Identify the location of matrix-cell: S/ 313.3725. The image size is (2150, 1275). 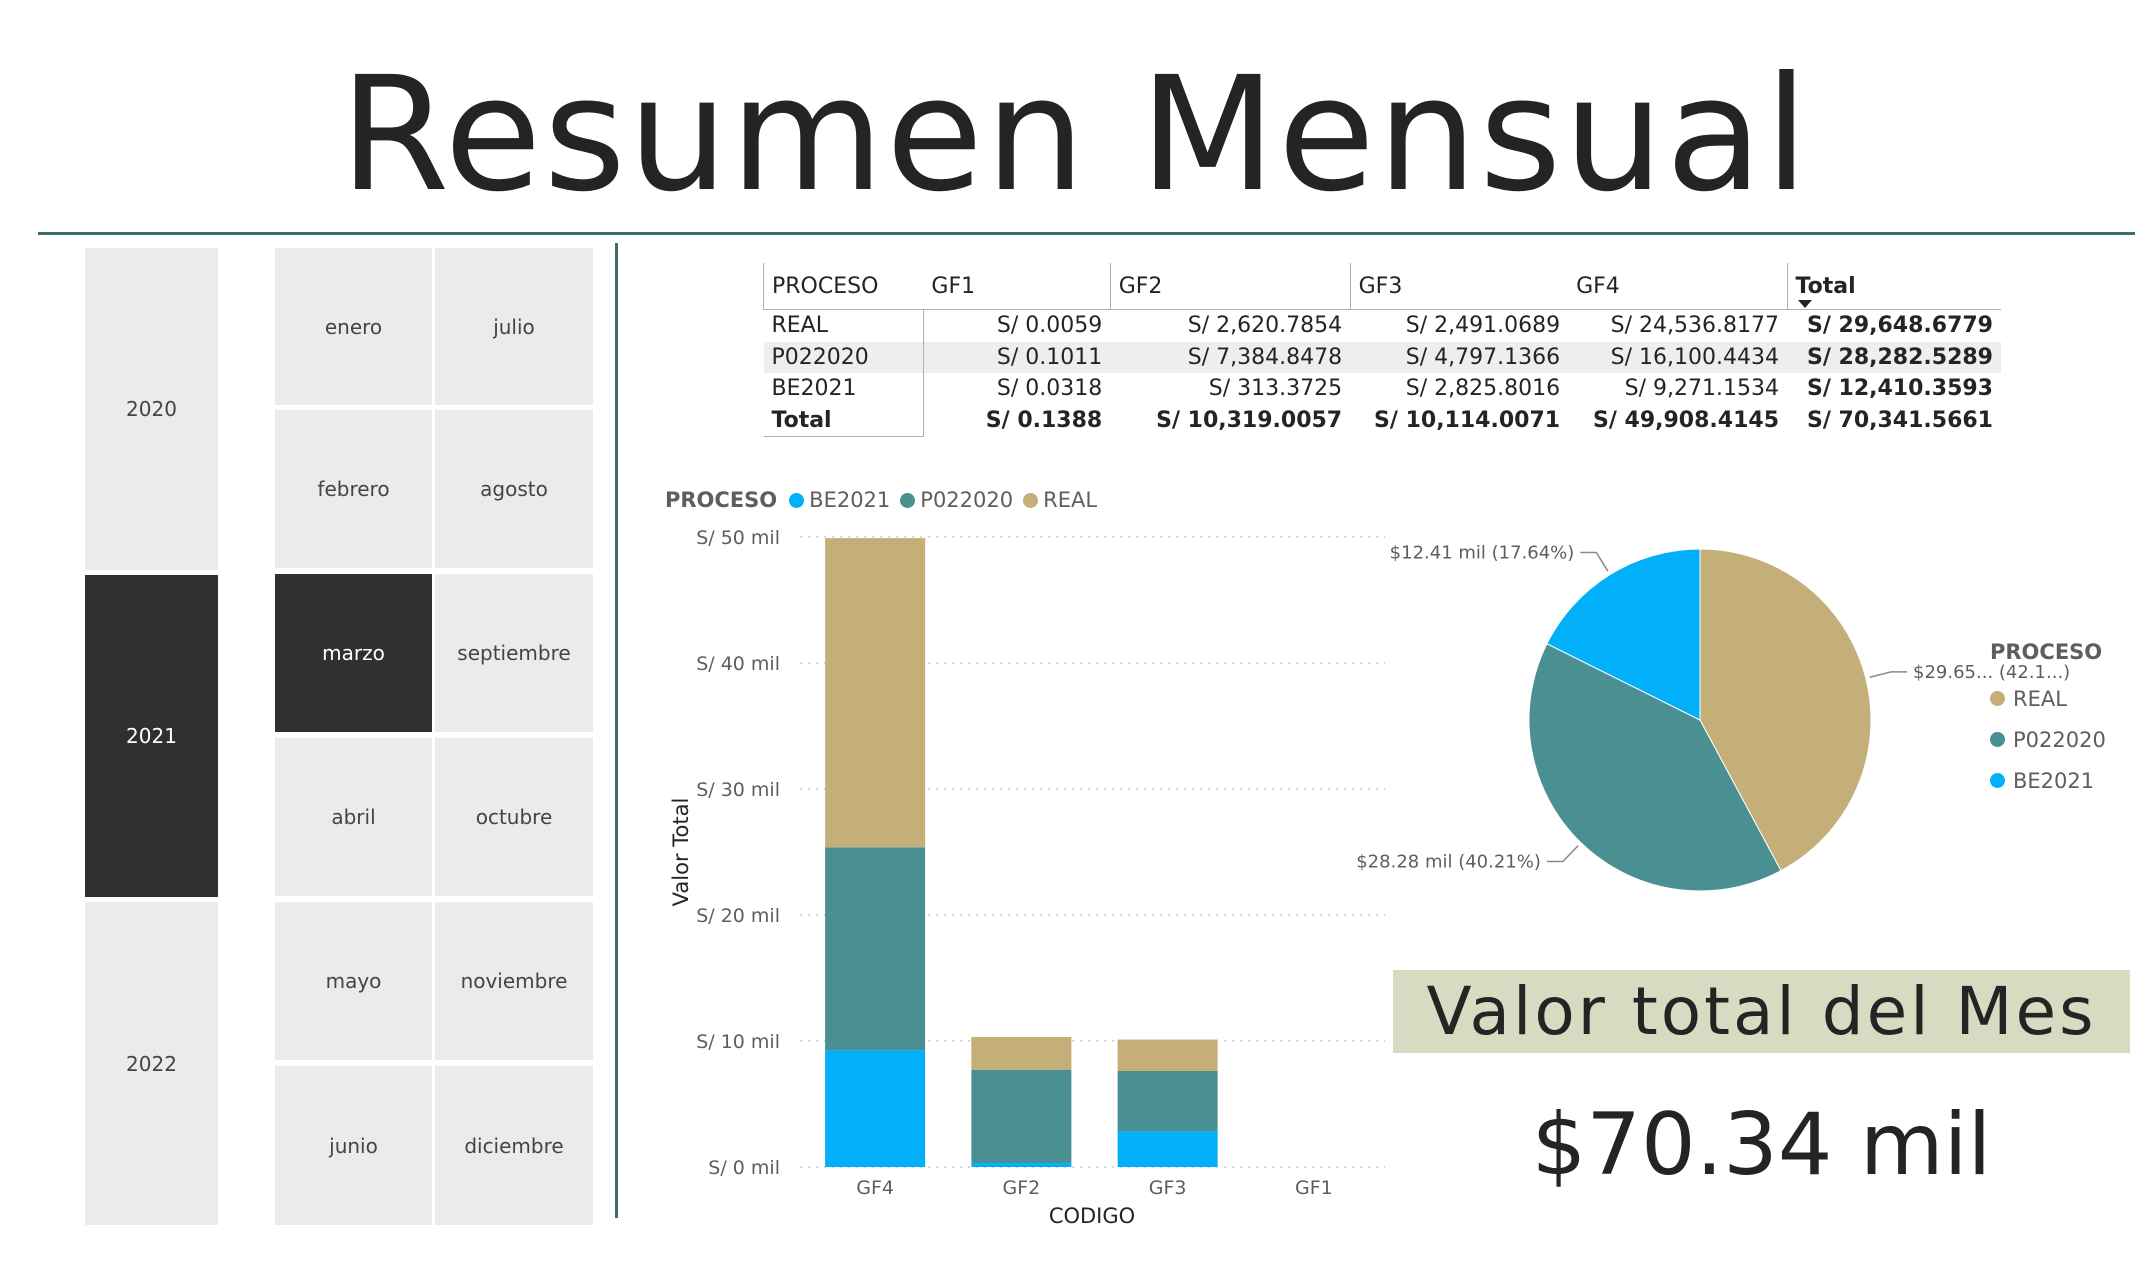
(1275, 389).